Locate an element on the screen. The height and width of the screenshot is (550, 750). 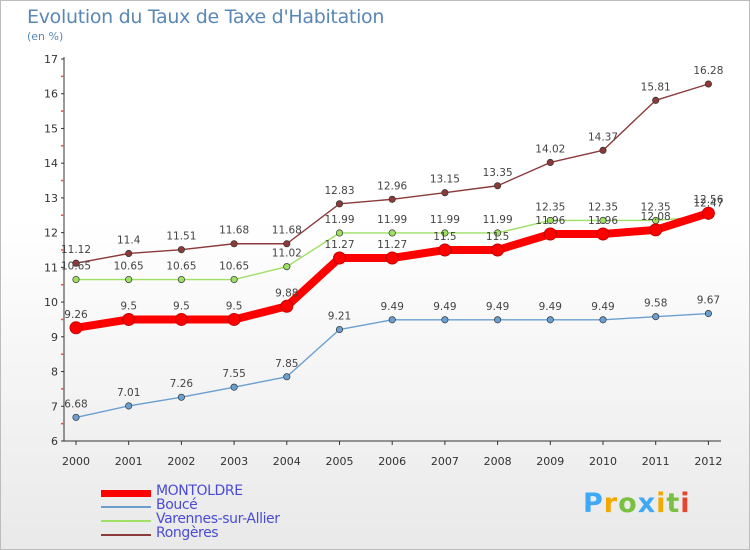
logo-letter: i is located at coordinates (685, 503).